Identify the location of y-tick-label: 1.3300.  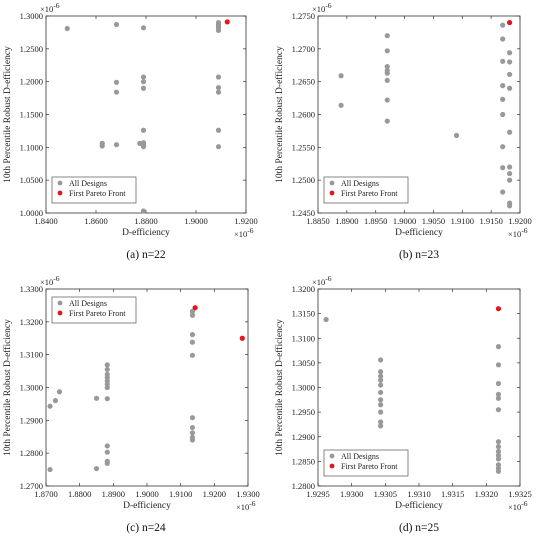
(31, 289).